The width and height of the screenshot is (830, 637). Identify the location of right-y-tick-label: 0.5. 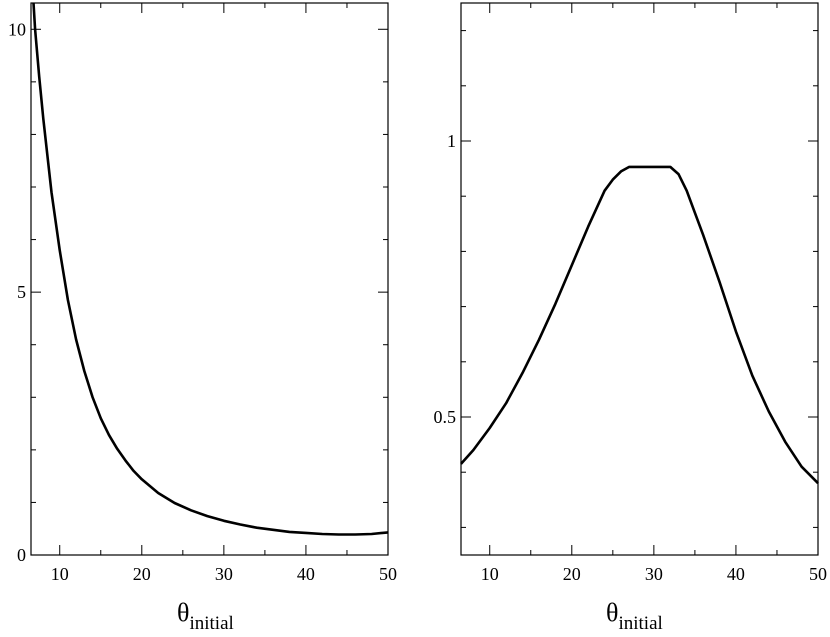
(445, 417).